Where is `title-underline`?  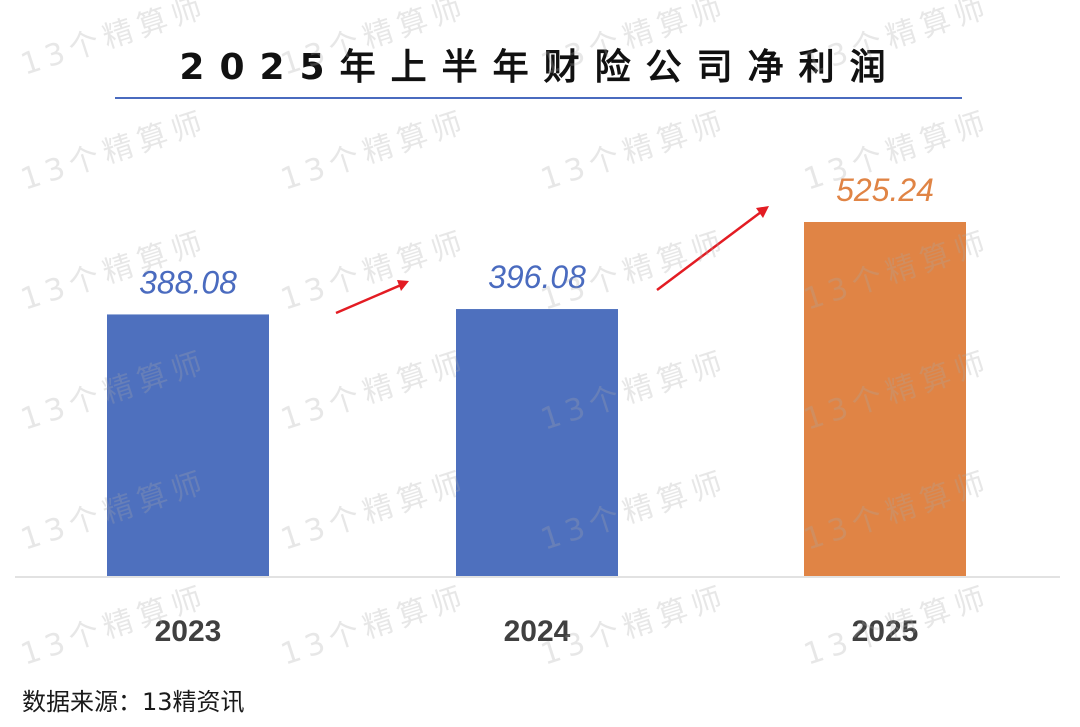 title-underline is located at coordinates (538, 98).